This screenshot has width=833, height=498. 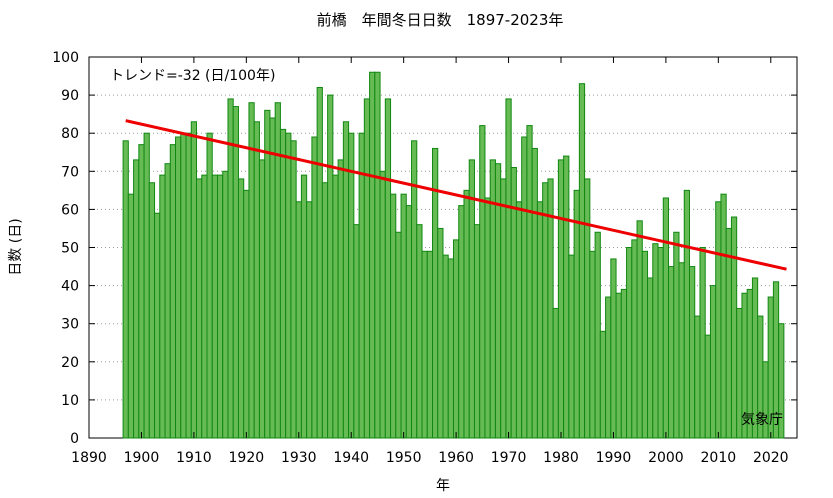 What do you see at coordinates (70, 210) in the screenshot?
I see `y-tick-label: 60` at bounding box center [70, 210].